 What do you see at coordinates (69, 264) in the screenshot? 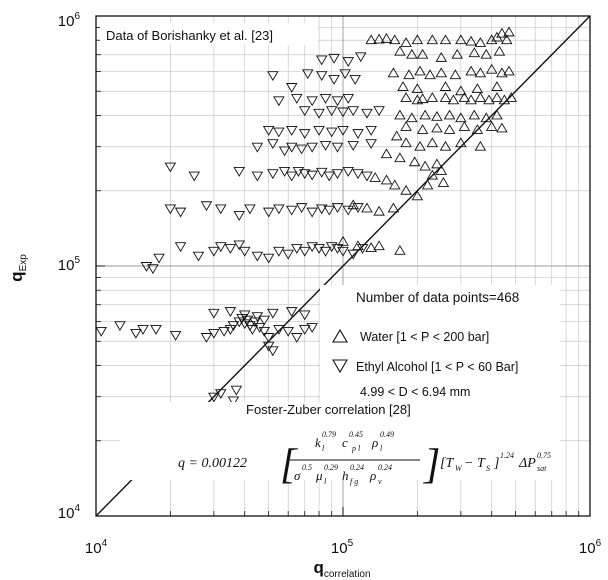
I see `y-tick-label-10e5: 105` at bounding box center [69, 264].